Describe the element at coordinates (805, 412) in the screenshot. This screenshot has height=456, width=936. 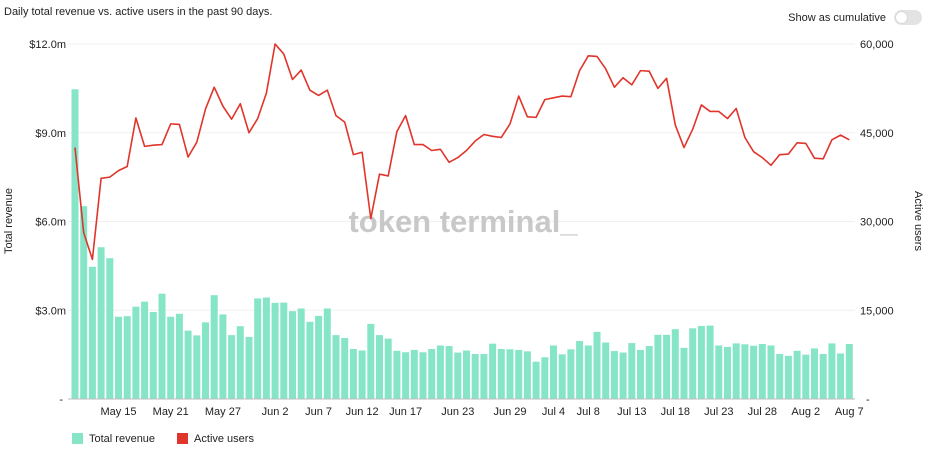
I see `x-tick-label: Aug 2` at that location.